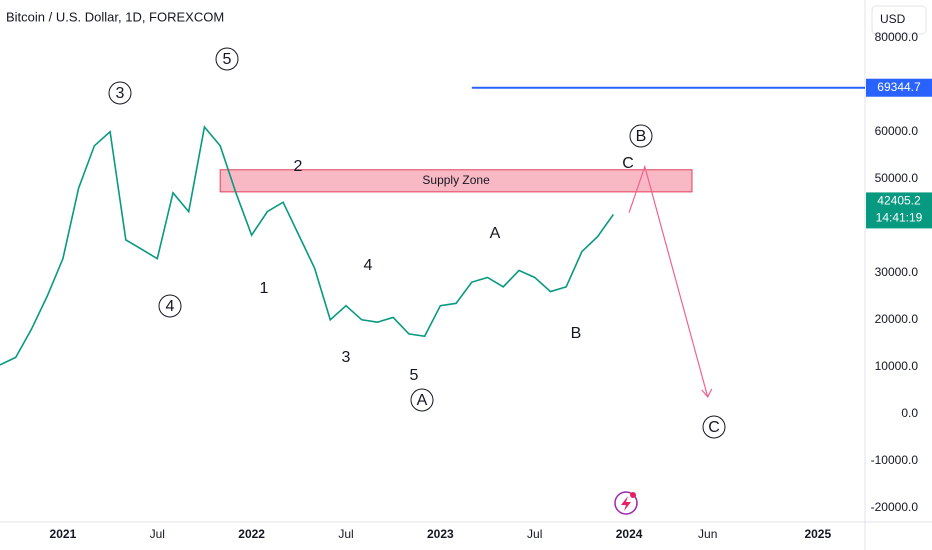 This screenshot has width=932, height=550. I want to click on y-tick-label: 30000.0, so click(897, 272).